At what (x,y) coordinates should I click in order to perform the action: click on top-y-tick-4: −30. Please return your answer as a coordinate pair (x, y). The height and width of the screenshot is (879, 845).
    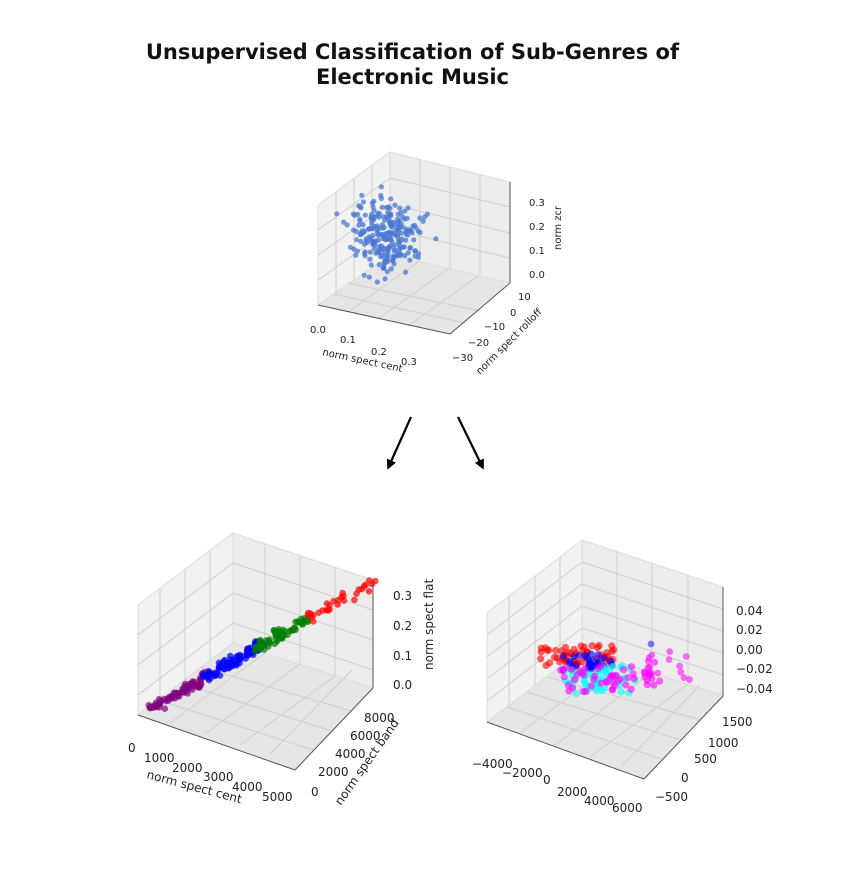
    Looking at the image, I should click on (462, 358).